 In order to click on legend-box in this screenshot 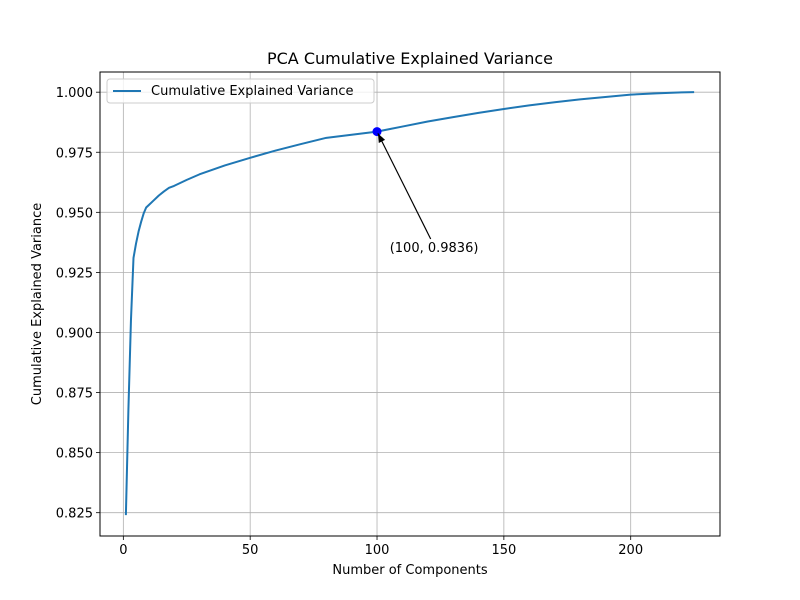, I will do `click(240, 91)`.